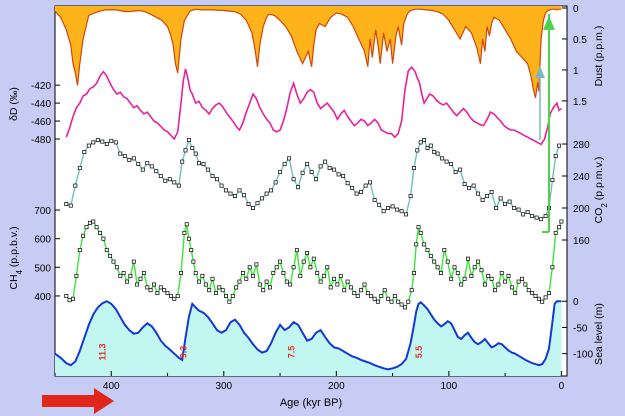  What do you see at coordinates (41, 140) in the screenshot?
I see `dd-y-tick-label: -480` at bounding box center [41, 140].